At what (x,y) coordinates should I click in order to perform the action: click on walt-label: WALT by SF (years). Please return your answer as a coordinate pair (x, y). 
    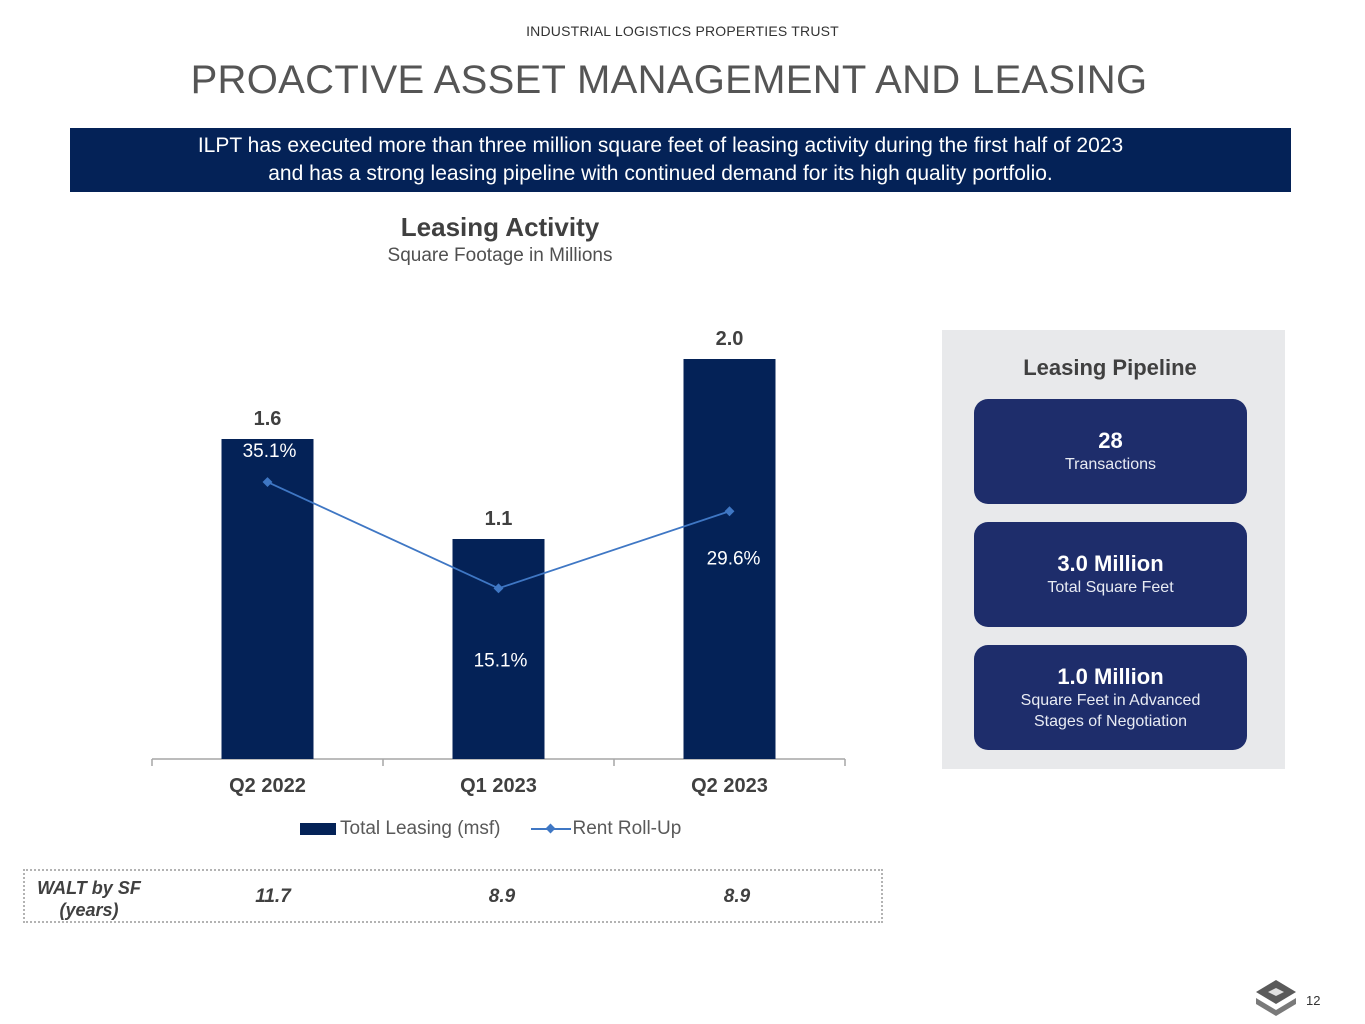
    Looking at the image, I should click on (89, 899).